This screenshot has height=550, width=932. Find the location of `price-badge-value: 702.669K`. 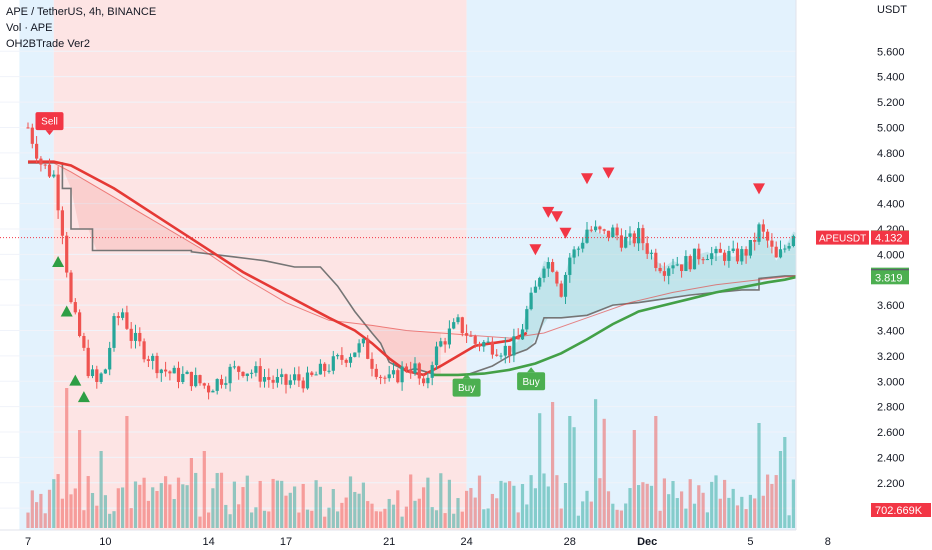

price-badge-value: 702.669K is located at coordinates (899, 511).